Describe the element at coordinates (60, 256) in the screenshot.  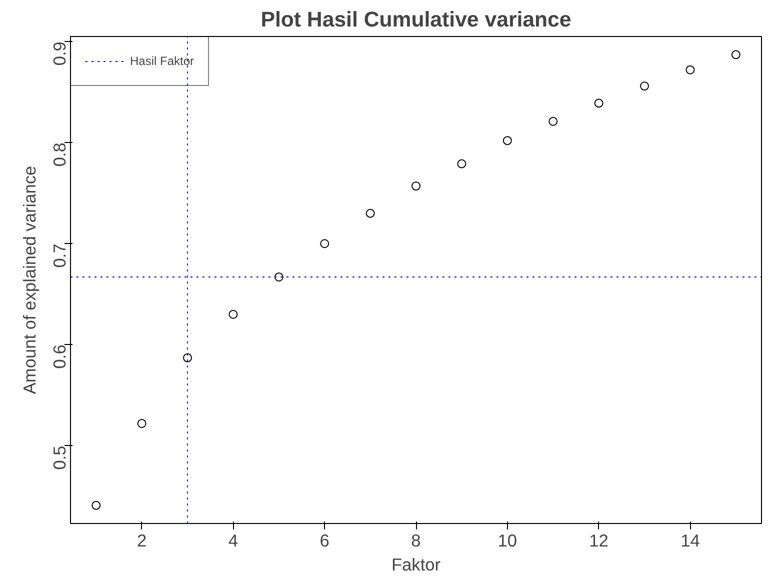
I see `y-tick-label: 0.7` at that location.